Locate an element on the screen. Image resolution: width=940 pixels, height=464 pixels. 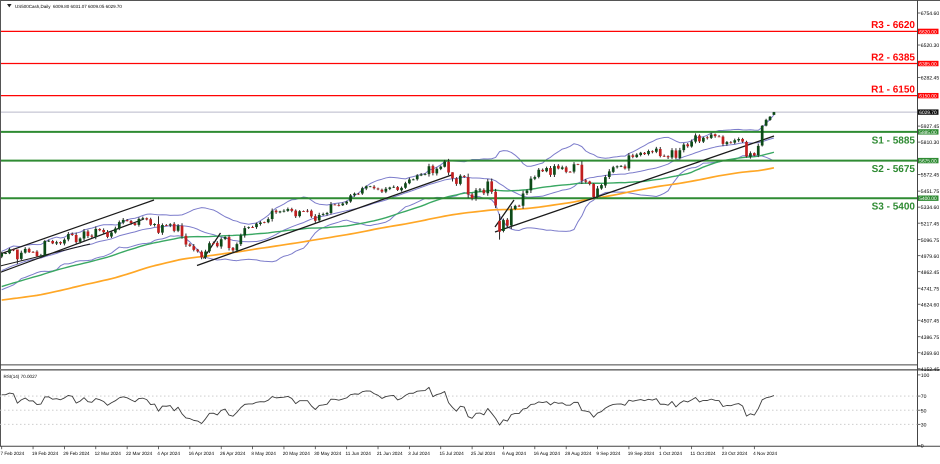
svg-text: 21 Jun 2024 is located at coordinates (390, 453).